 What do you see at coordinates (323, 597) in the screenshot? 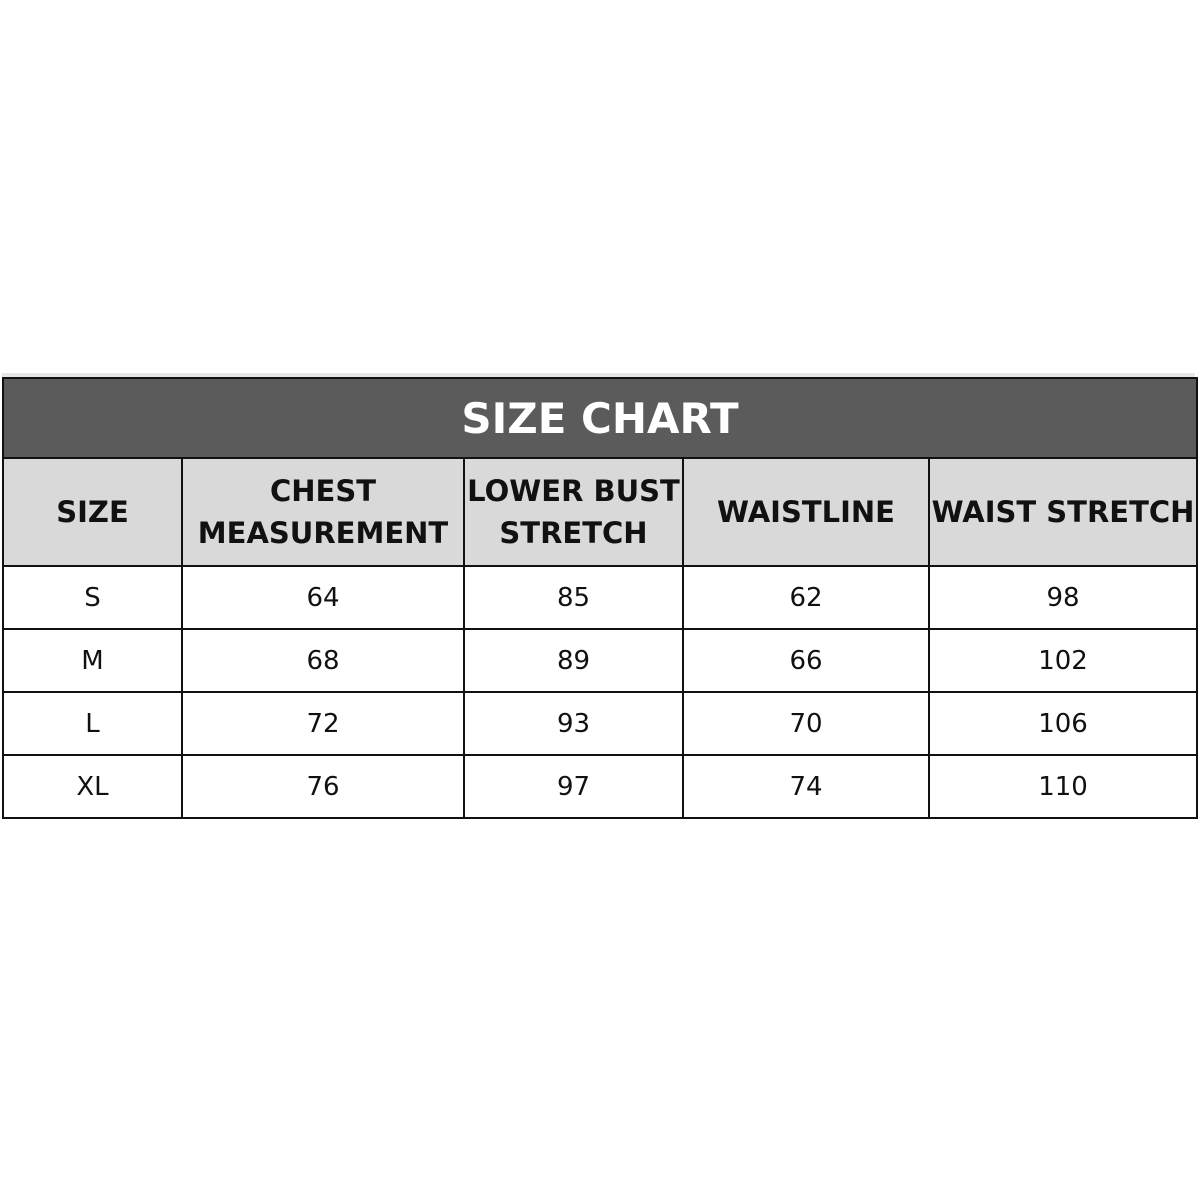
I see `cell: 64` at bounding box center [323, 597].